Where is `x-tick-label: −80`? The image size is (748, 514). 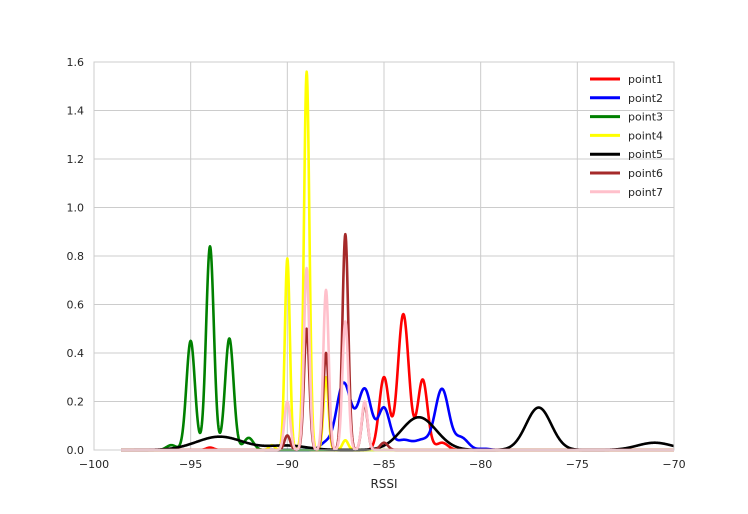 x-tick-label: −80 is located at coordinates (480, 464).